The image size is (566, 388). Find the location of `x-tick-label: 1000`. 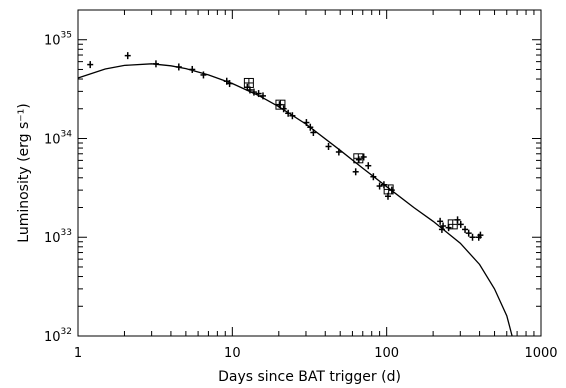

x-tick-label: 1000 is located at coordinates (540, 353).